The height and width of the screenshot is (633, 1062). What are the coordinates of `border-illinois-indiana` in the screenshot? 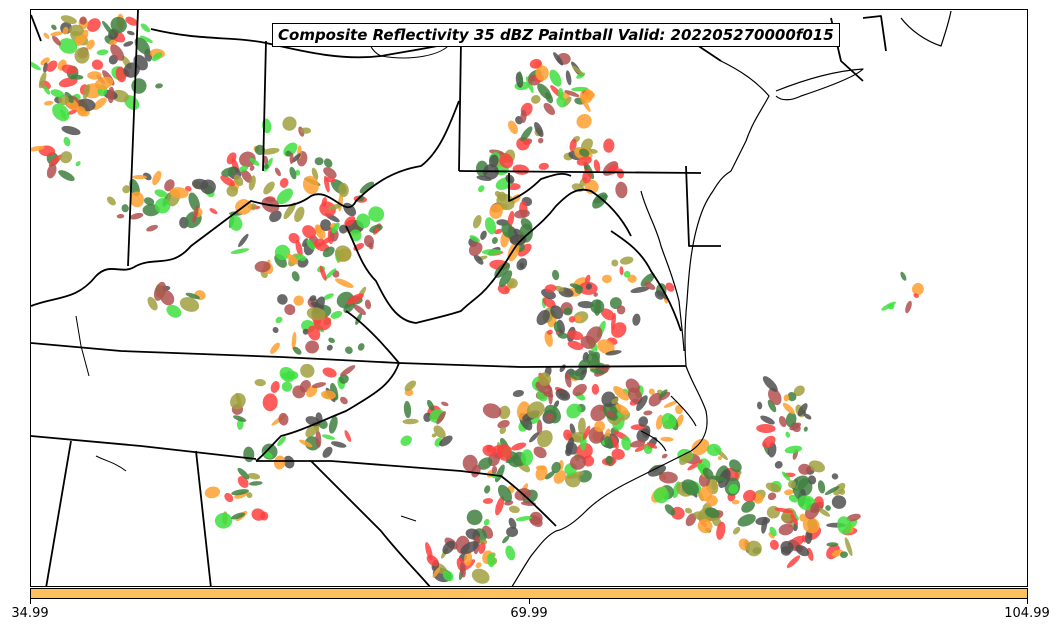 It's located at (36, 28).